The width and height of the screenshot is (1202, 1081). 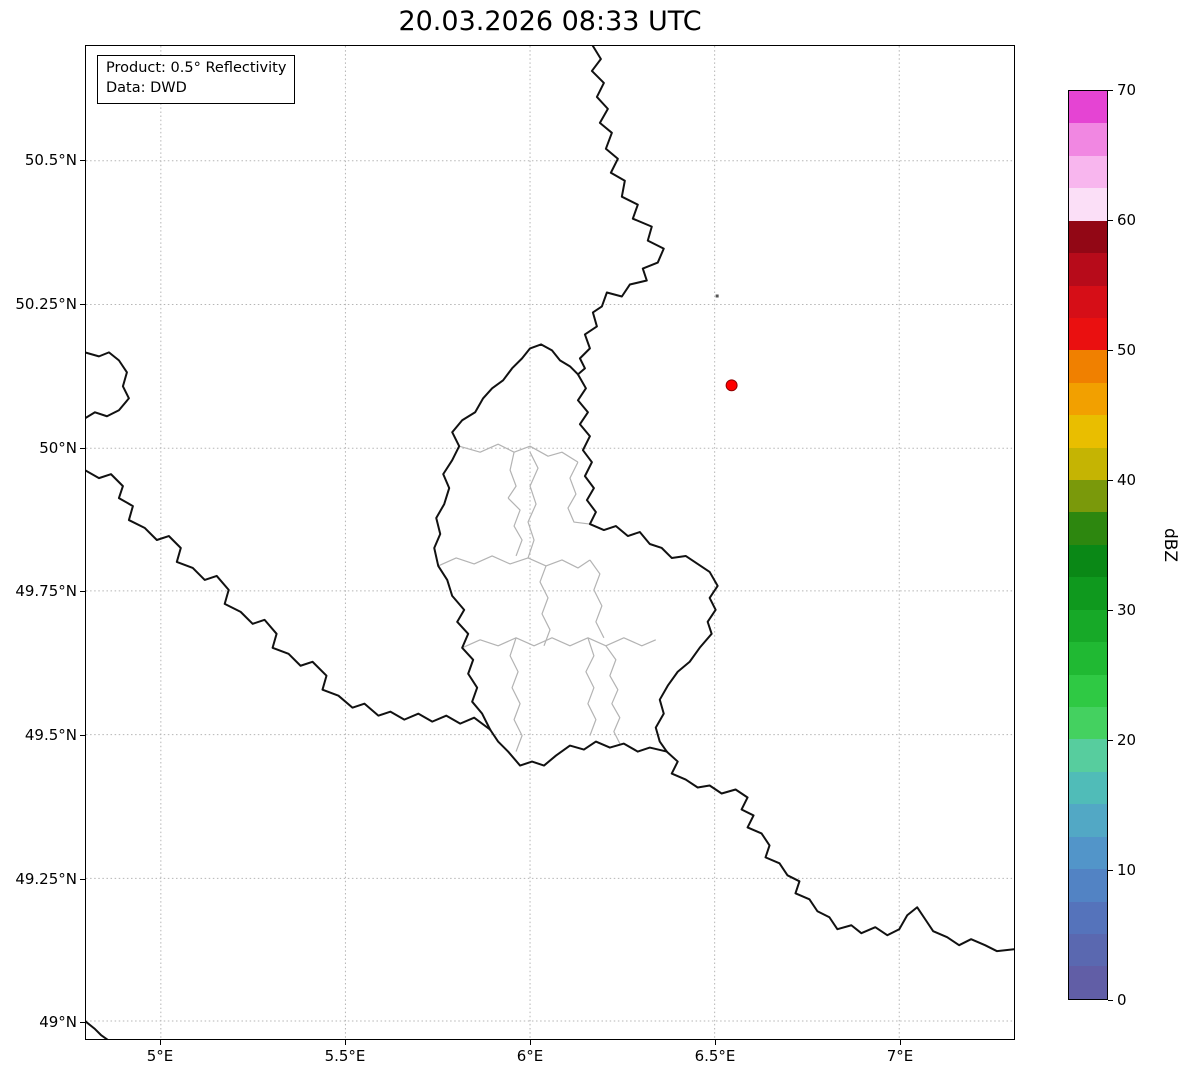 I want to click on y-tick-label: 50°N, so click(x=58, y=448).